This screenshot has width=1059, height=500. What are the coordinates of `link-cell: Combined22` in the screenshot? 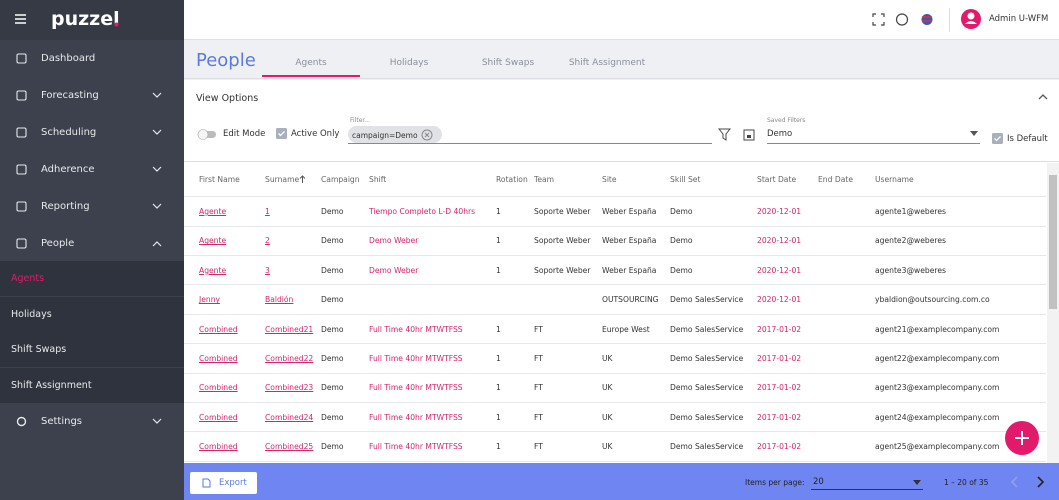 It's located at (289, 358).